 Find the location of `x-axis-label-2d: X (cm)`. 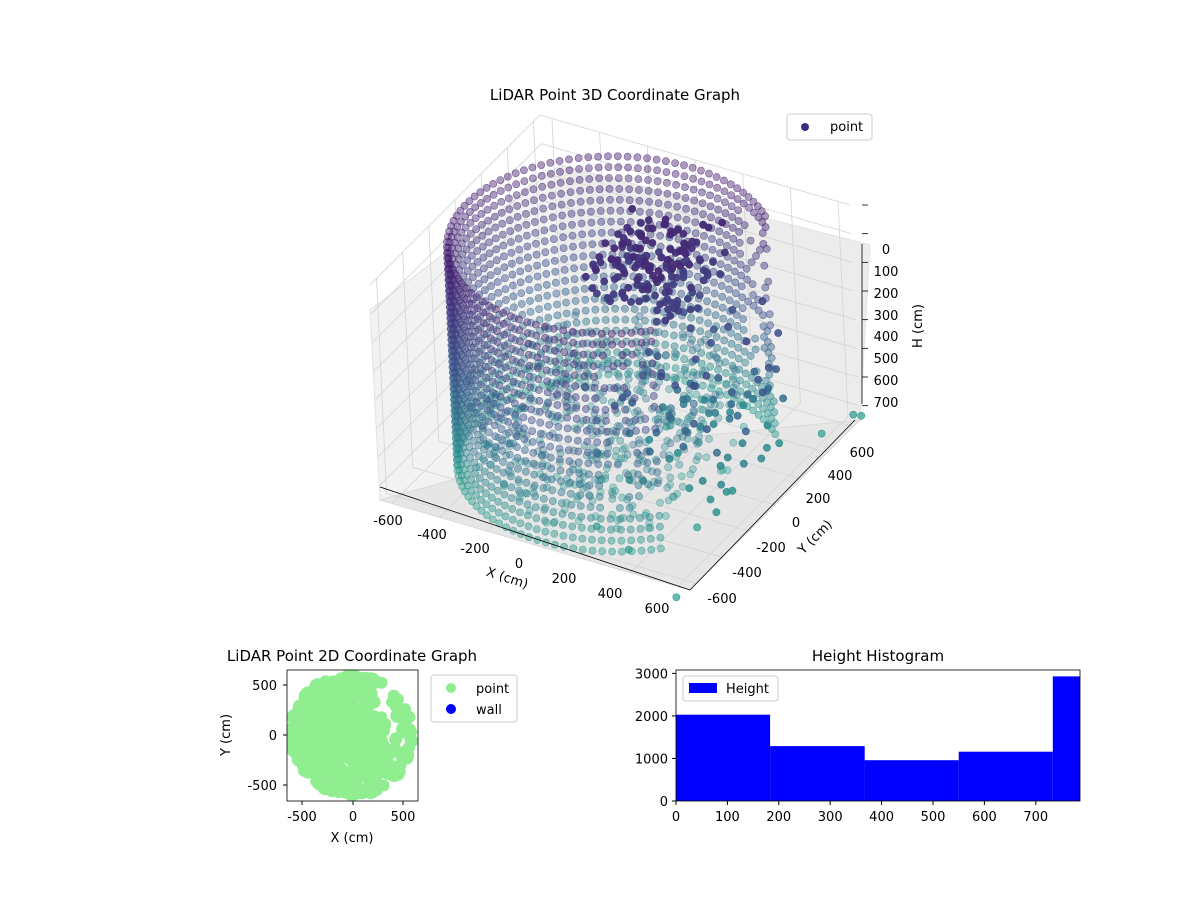

x-axis-label-2d: X (cm) is located at coordinates (352, 838).